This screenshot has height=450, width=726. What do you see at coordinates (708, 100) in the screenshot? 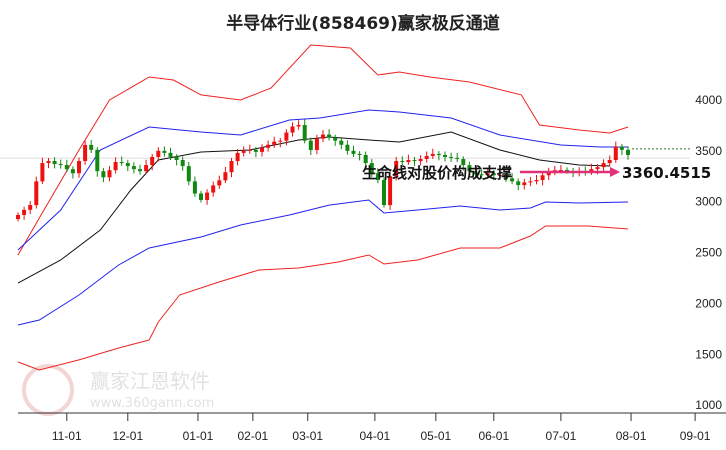
I see `y-tick-label: 4000` at bounding box center [708, 100].